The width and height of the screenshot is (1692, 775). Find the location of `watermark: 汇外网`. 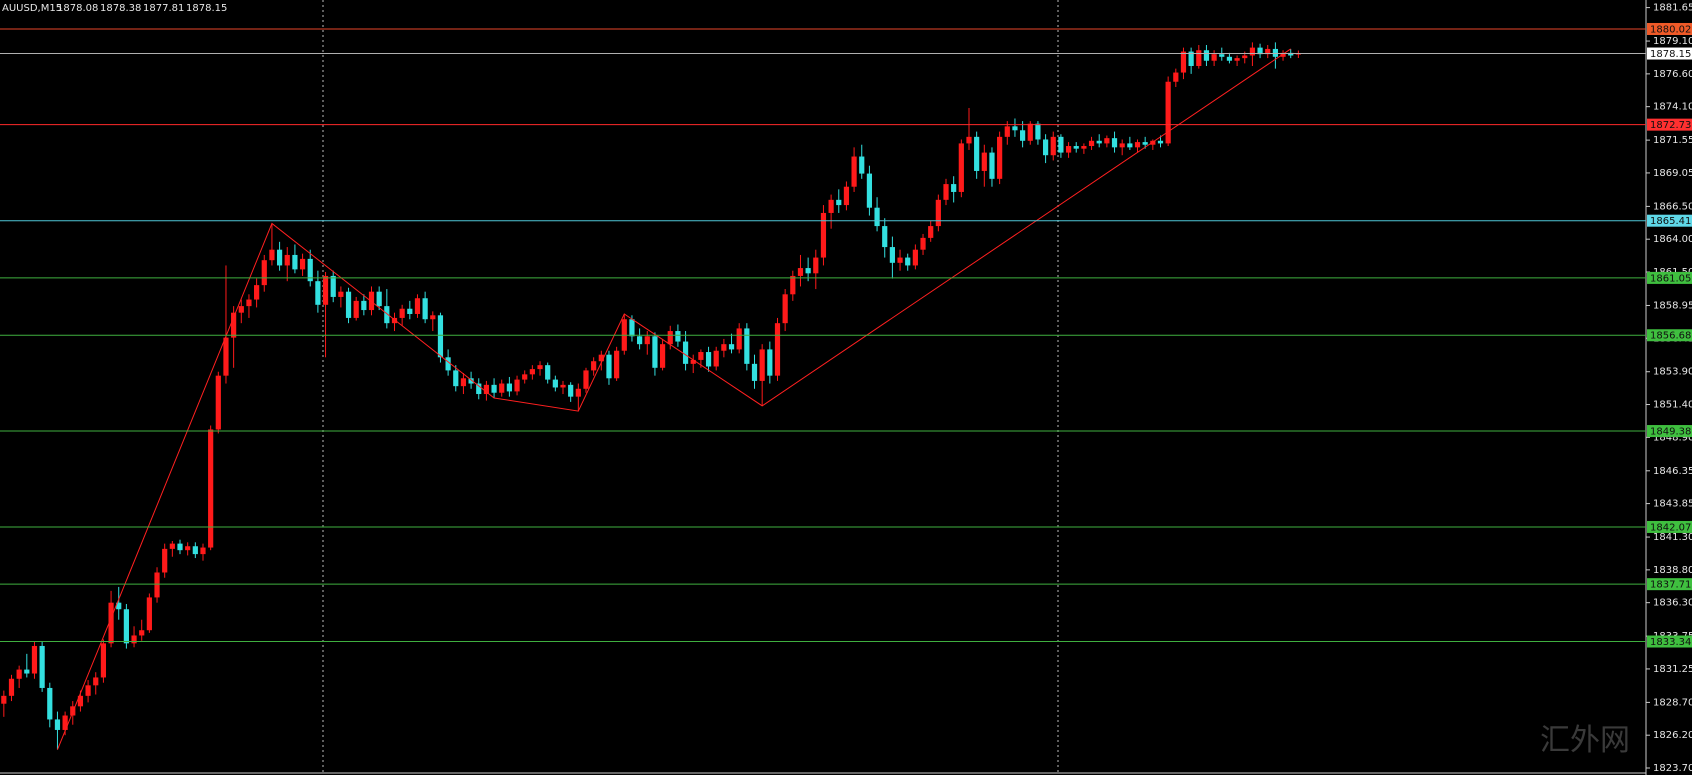

watermark: 汇外网 is located at coordinates (1585, 740).